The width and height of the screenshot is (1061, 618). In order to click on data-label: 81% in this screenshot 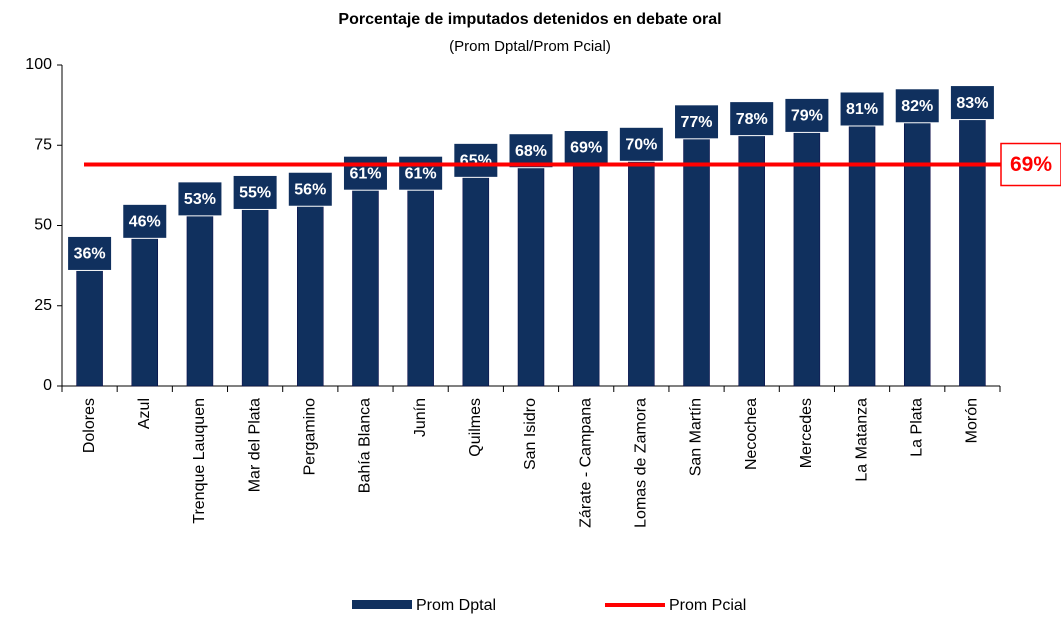, I will do `click(862, 109)`.